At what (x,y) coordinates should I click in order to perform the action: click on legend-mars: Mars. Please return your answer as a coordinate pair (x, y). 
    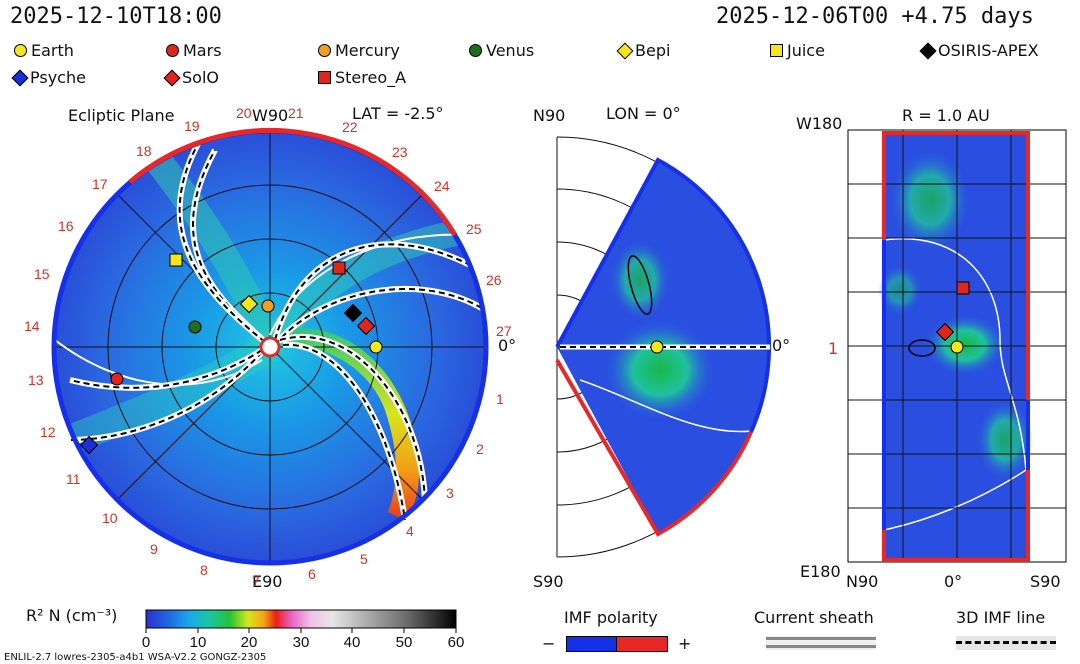
    Looking at the image, I should click on (194, 50).